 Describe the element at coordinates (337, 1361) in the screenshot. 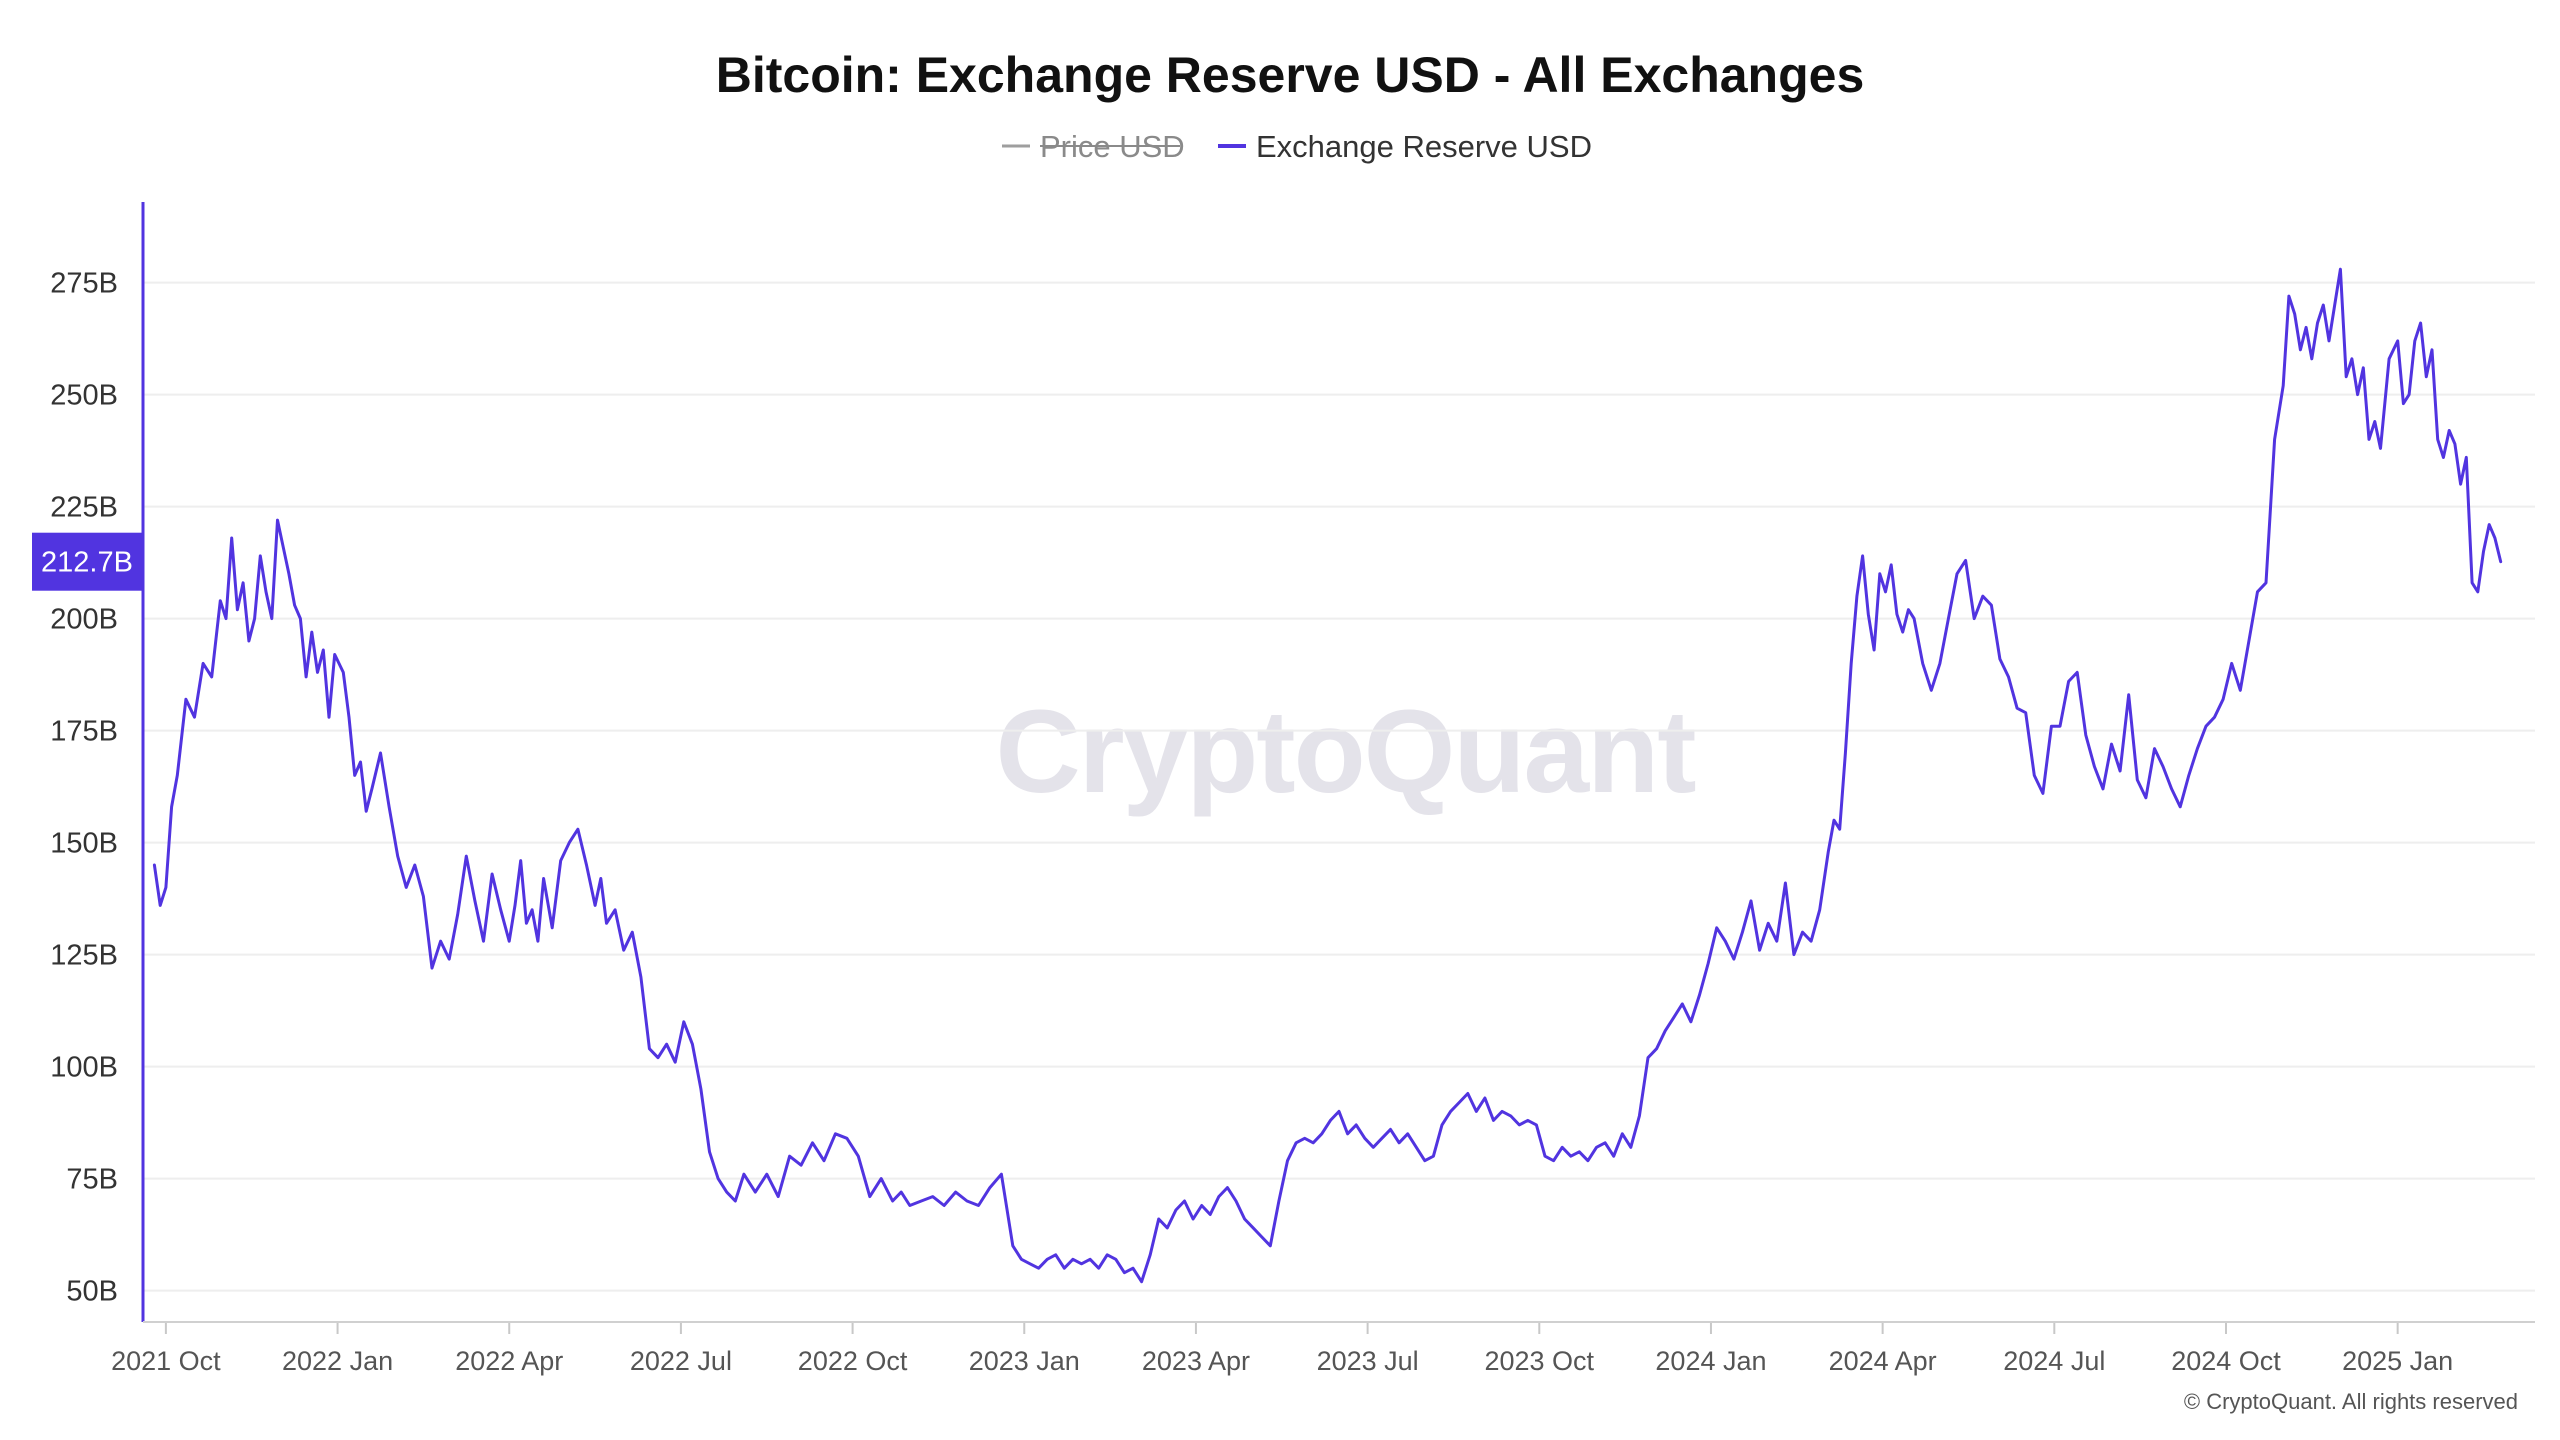

I see `x-tick-label: 2022 Jan` at that location.